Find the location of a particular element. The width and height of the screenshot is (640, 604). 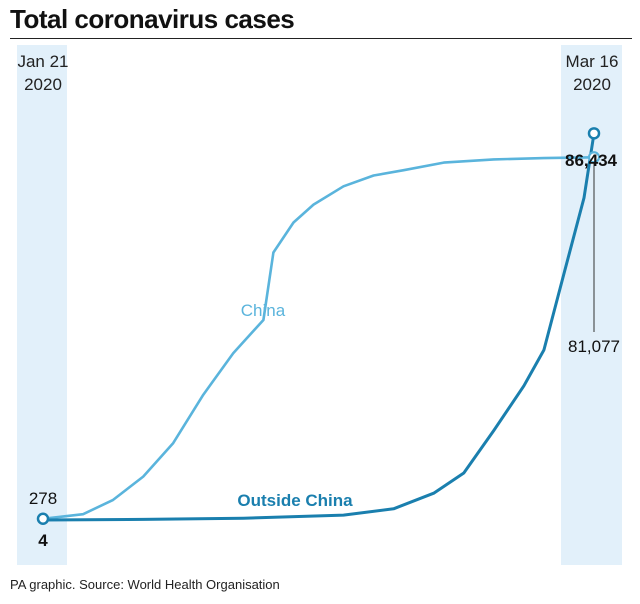

x-start-label-month: Jan 21 is located at coordinates (42, 61).